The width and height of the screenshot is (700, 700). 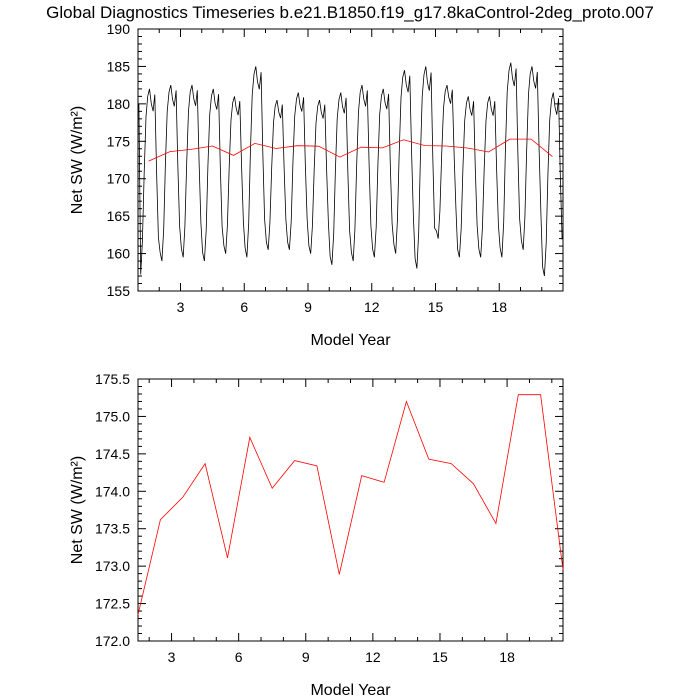 I want to click on y-tick-label: 155, so click(x=119, y=291).